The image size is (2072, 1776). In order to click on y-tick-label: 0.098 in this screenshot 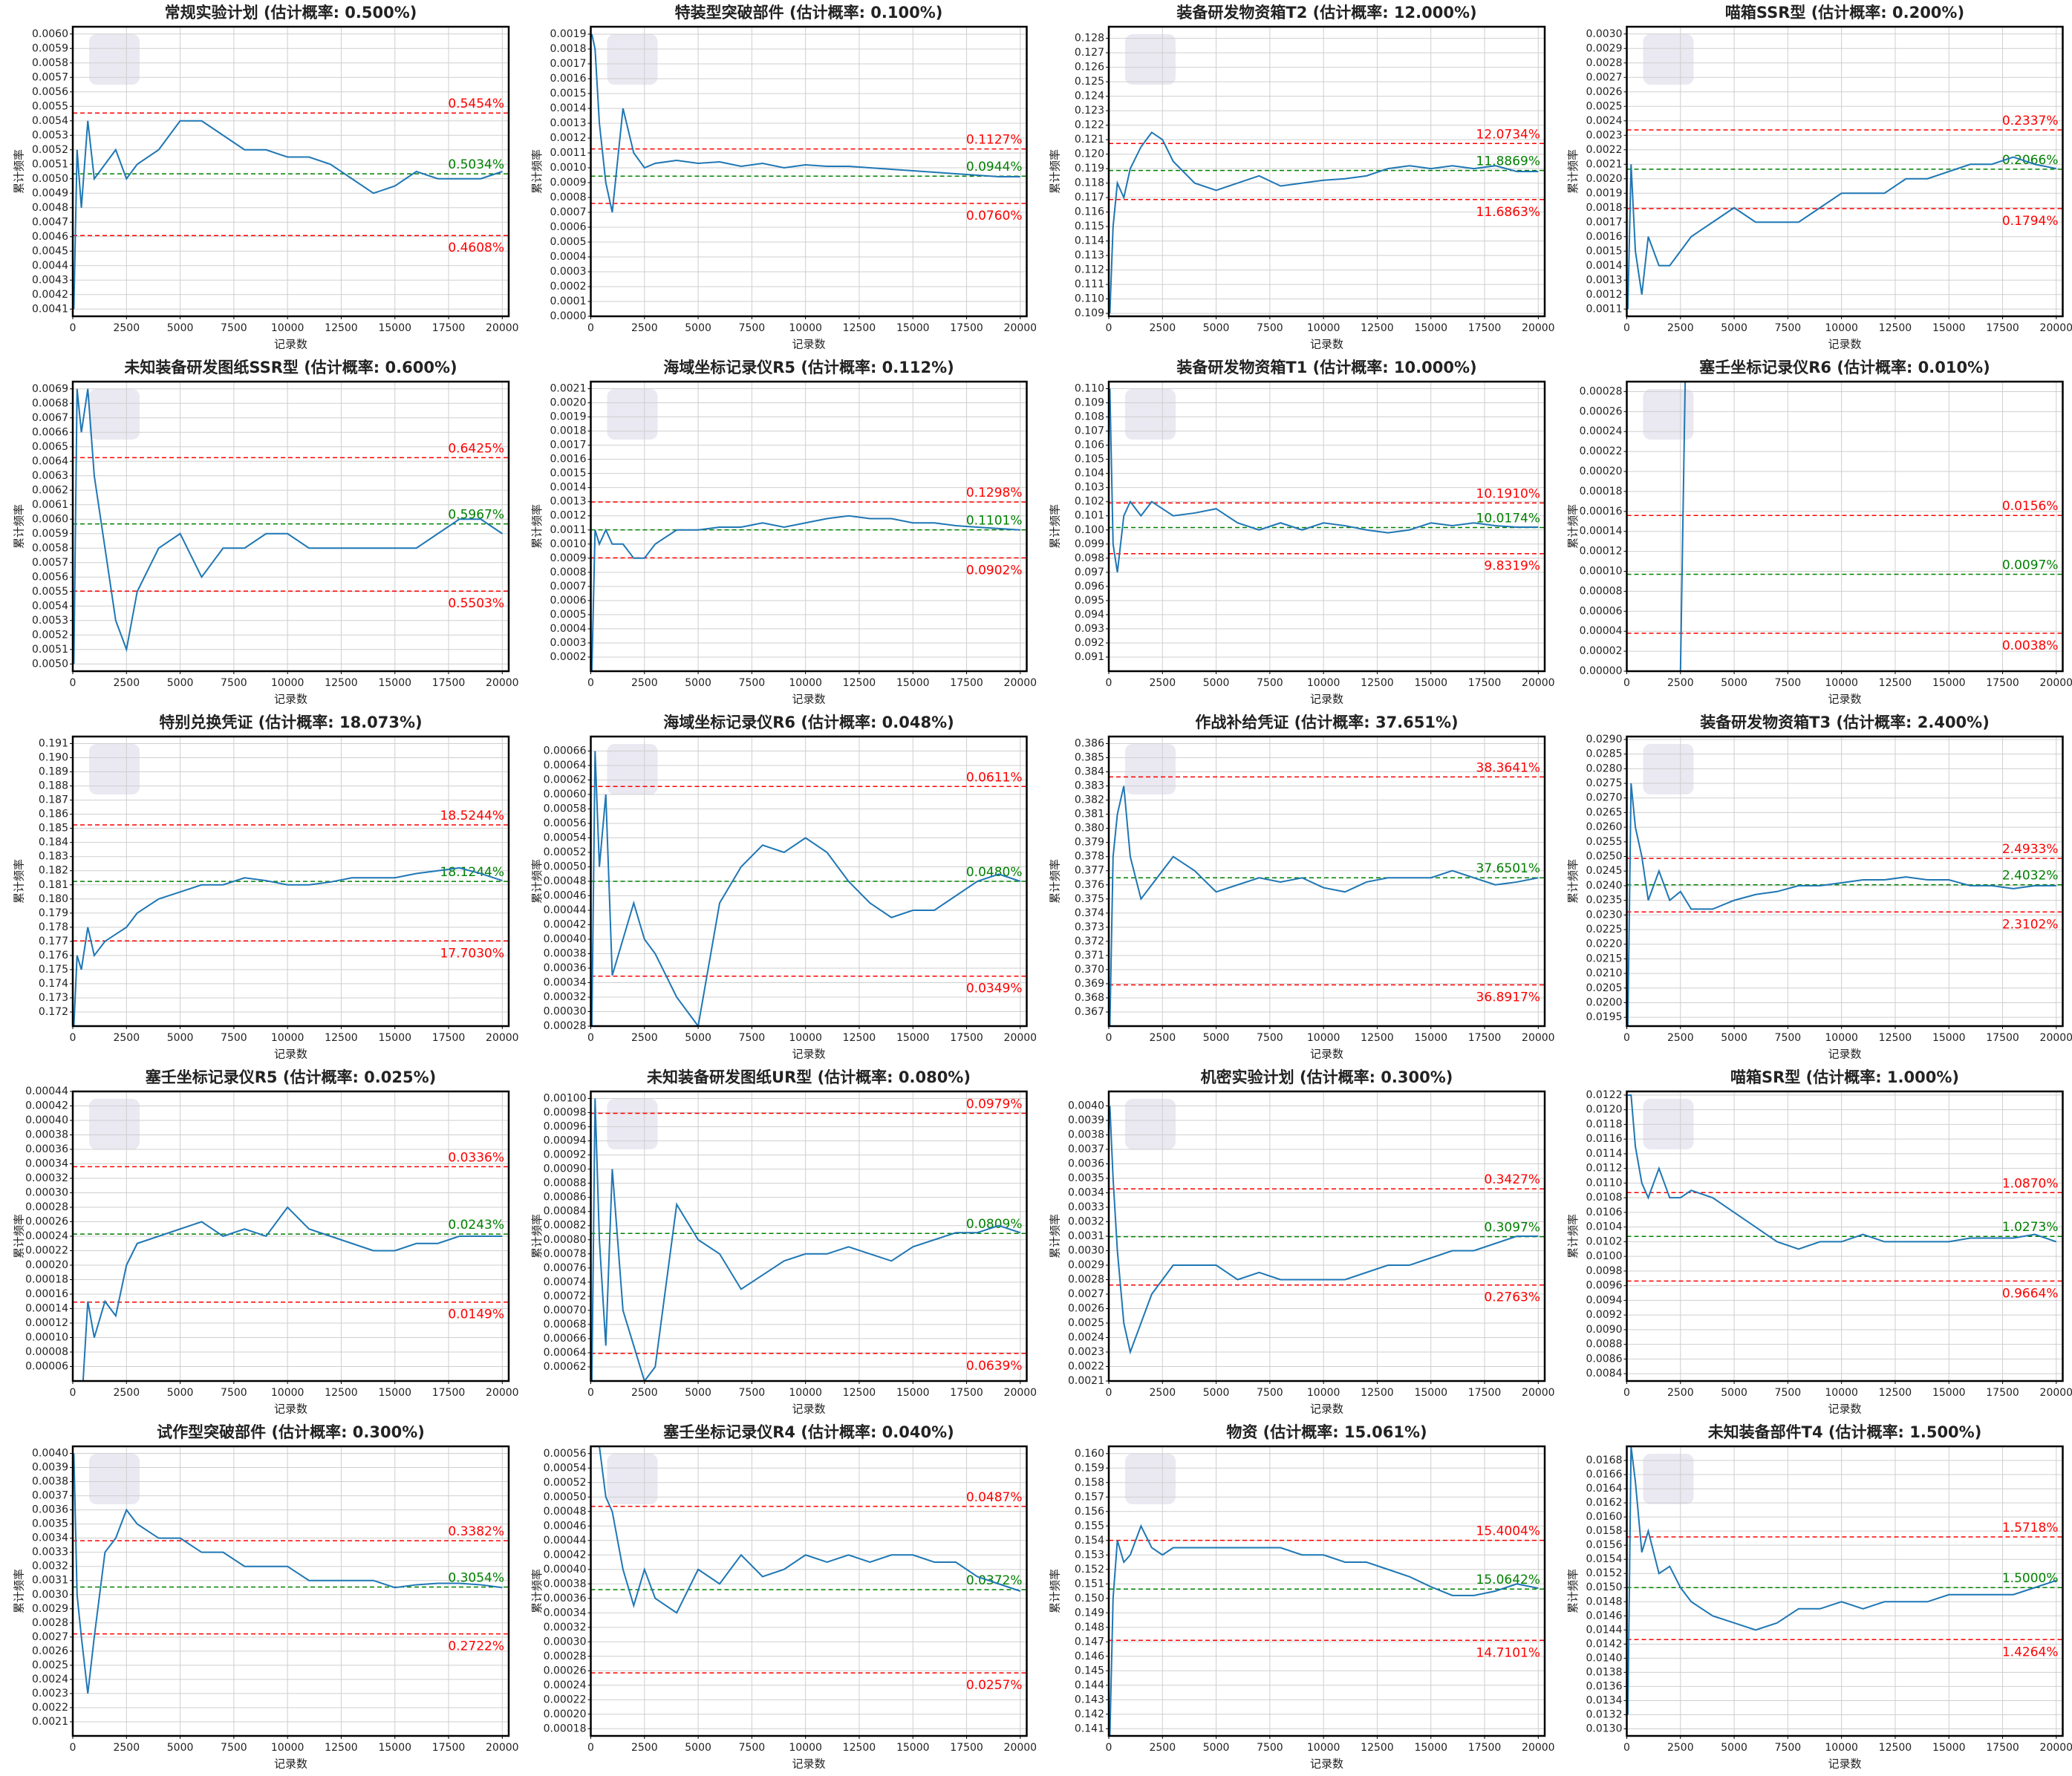, I will do `click(1089, 558)`.